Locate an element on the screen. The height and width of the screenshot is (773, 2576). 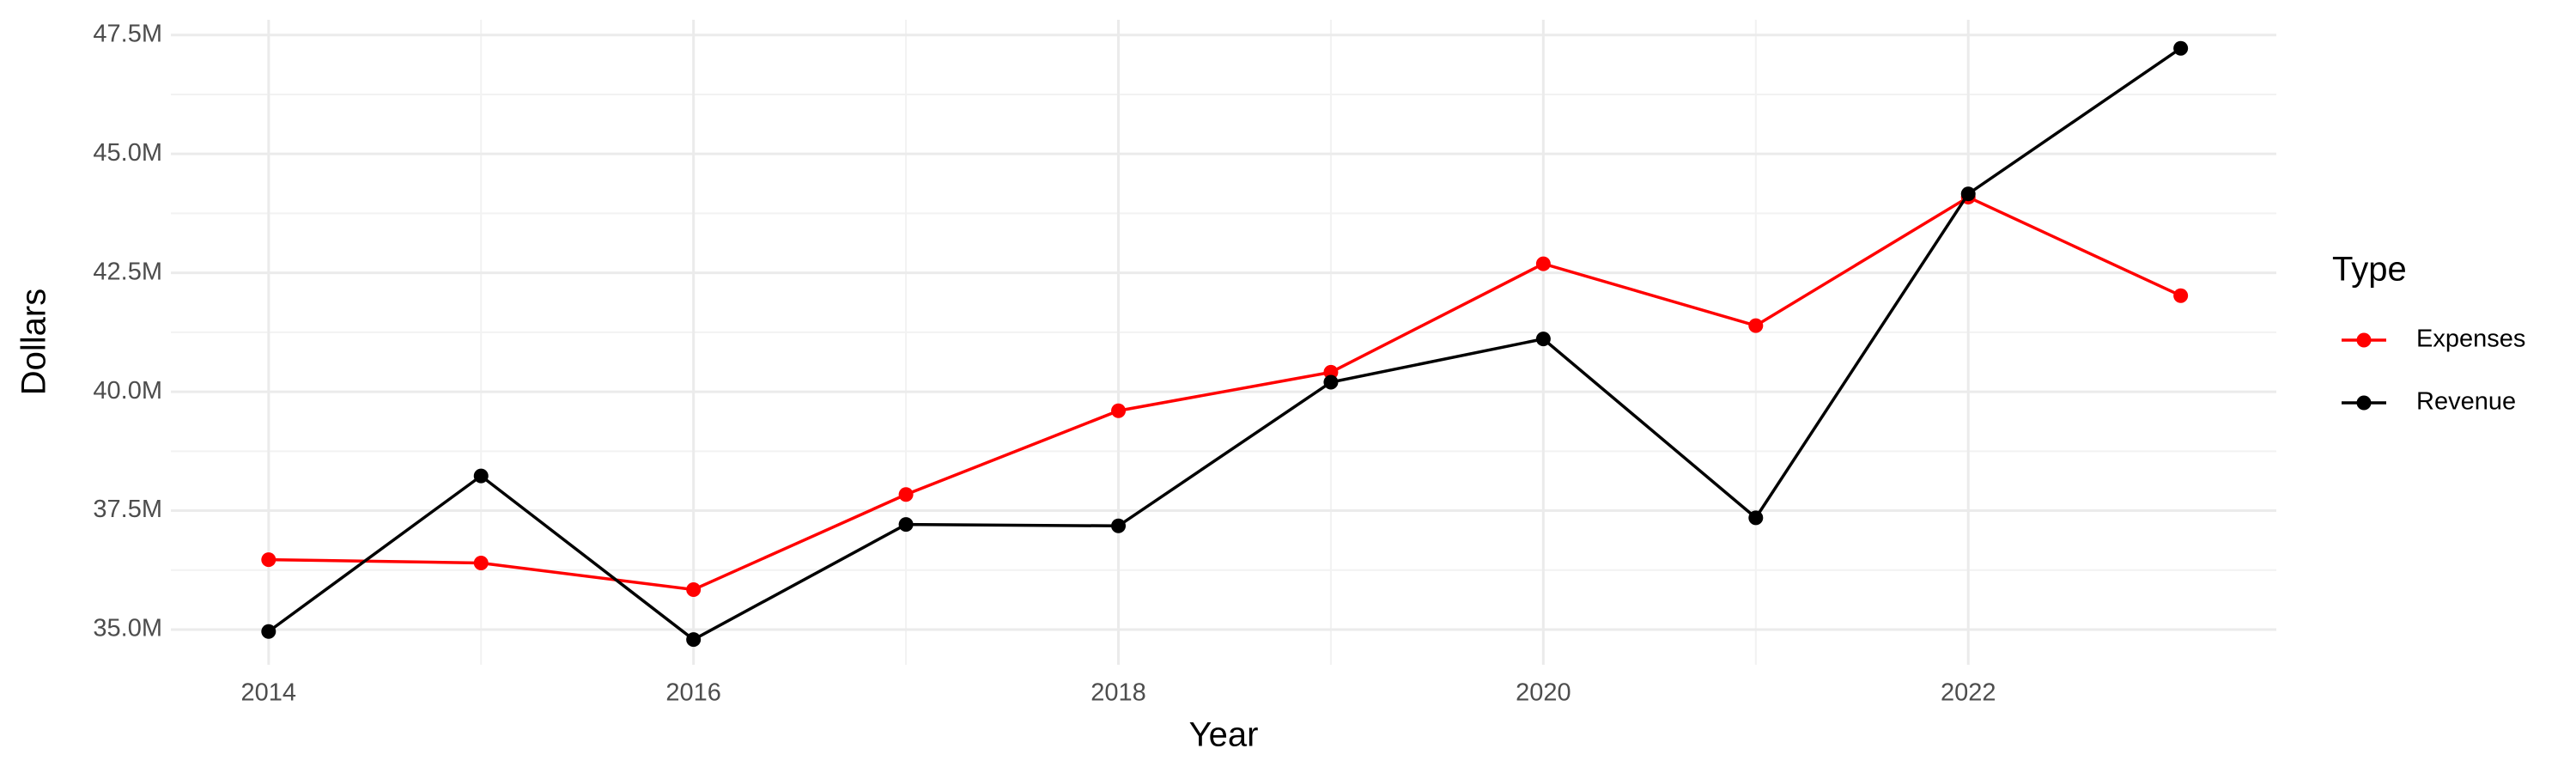
x-tick-label: 2016 is located at coordinates (693, 693).